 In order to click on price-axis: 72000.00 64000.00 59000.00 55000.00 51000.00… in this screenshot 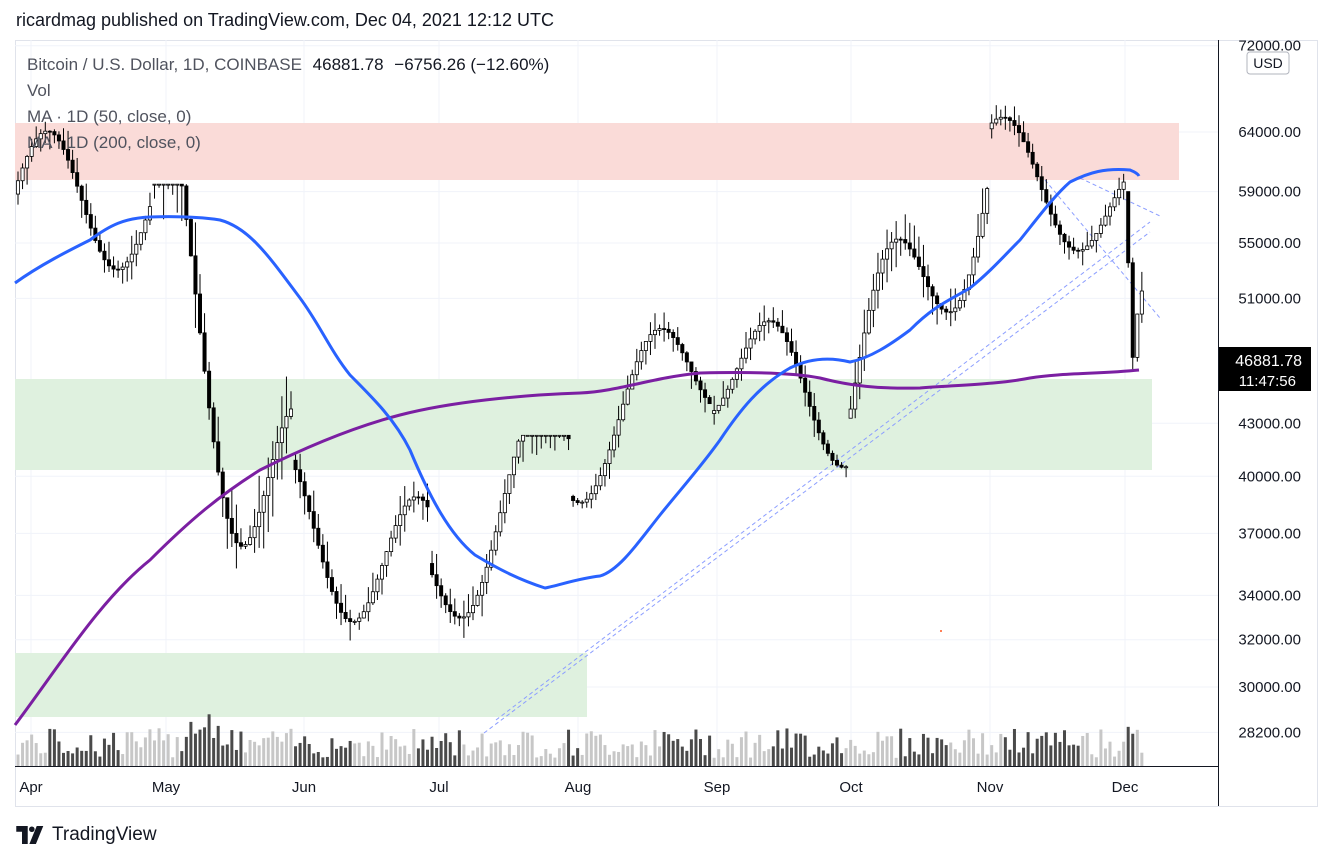, I will do `click(1269, 390)`.